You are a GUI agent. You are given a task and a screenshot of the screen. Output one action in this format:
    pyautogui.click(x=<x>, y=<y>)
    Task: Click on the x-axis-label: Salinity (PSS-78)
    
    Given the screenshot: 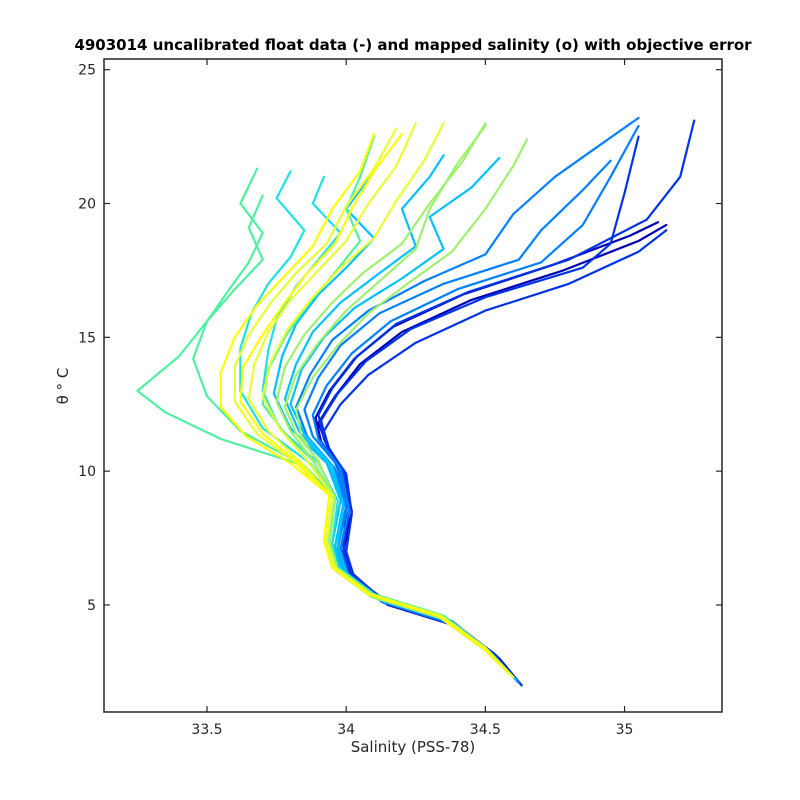 What is the action you would take?
    pyautogui.click(x=413, y=747)
    